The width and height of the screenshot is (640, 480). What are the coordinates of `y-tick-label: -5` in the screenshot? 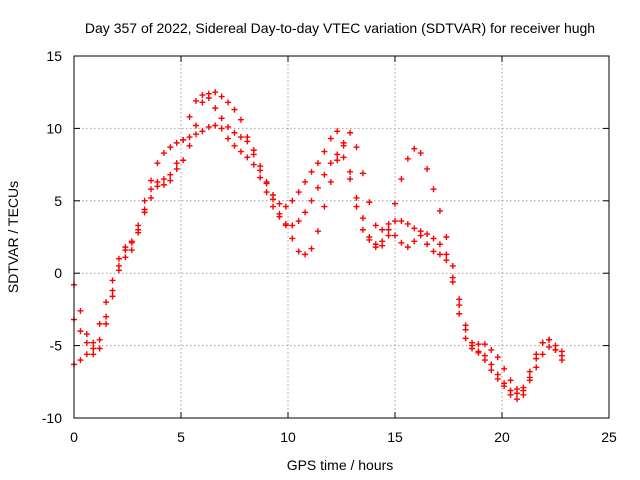 It's located at (56, 346).